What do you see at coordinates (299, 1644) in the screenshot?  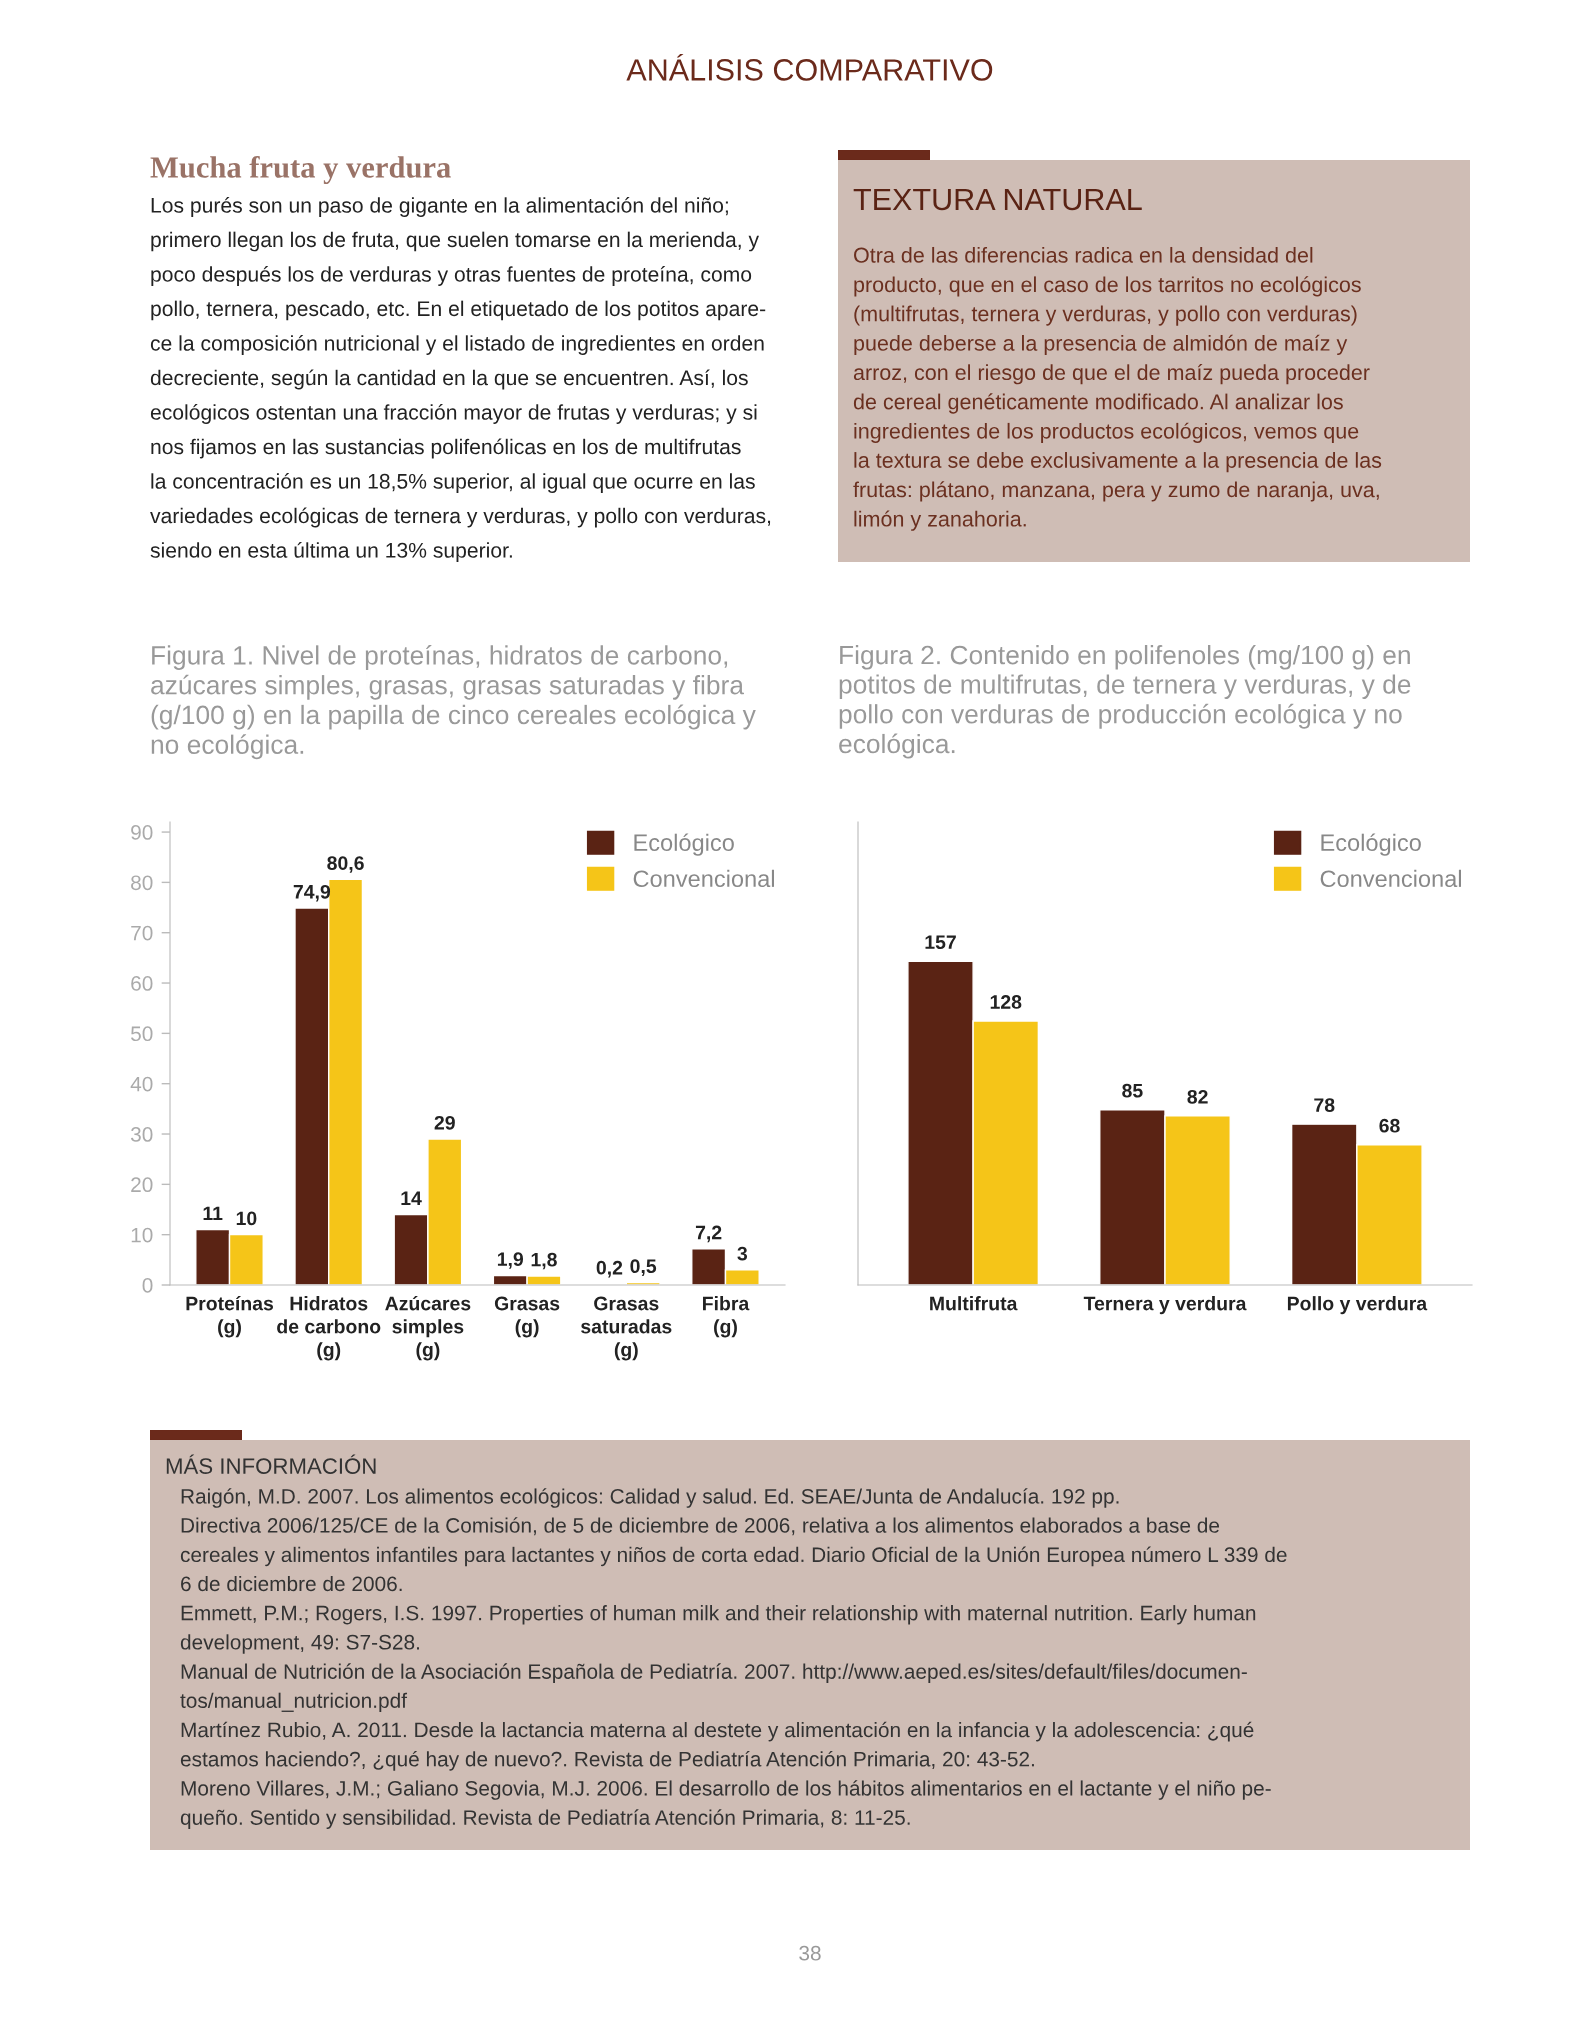 I see `text: development, 49: S7-S28.` at bounding box center [299, 1644].